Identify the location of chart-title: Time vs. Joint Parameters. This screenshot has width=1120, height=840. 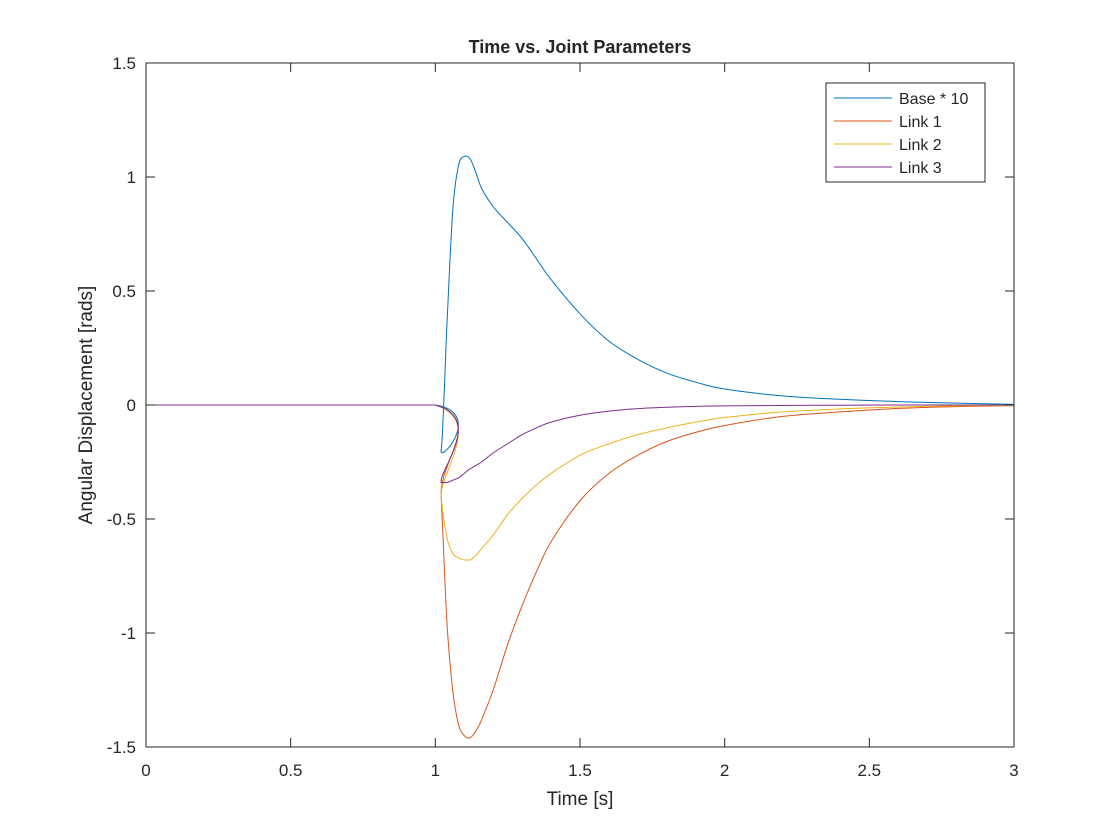
(580, 47).